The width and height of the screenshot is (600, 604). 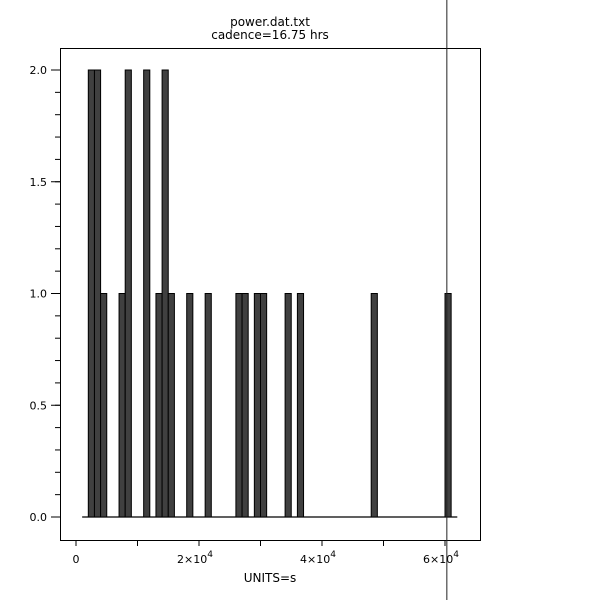 What do you see at coordinates (39, 182) in the screenshot?
I see `y-tick-label: 1.5` at bounding box center [39, 182].